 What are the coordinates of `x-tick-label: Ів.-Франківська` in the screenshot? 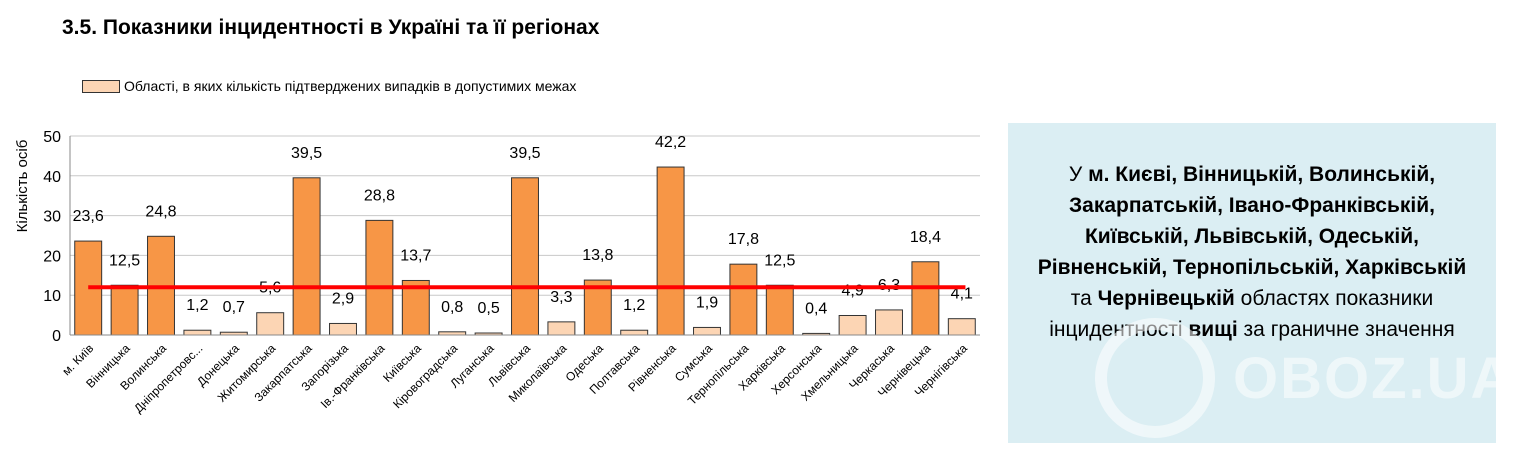 It's located at (353, 376).